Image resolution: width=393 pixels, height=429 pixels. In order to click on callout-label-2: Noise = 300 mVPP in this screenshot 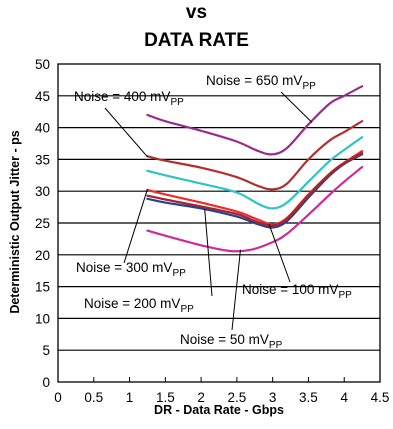, I will do `click(131, 269)`.